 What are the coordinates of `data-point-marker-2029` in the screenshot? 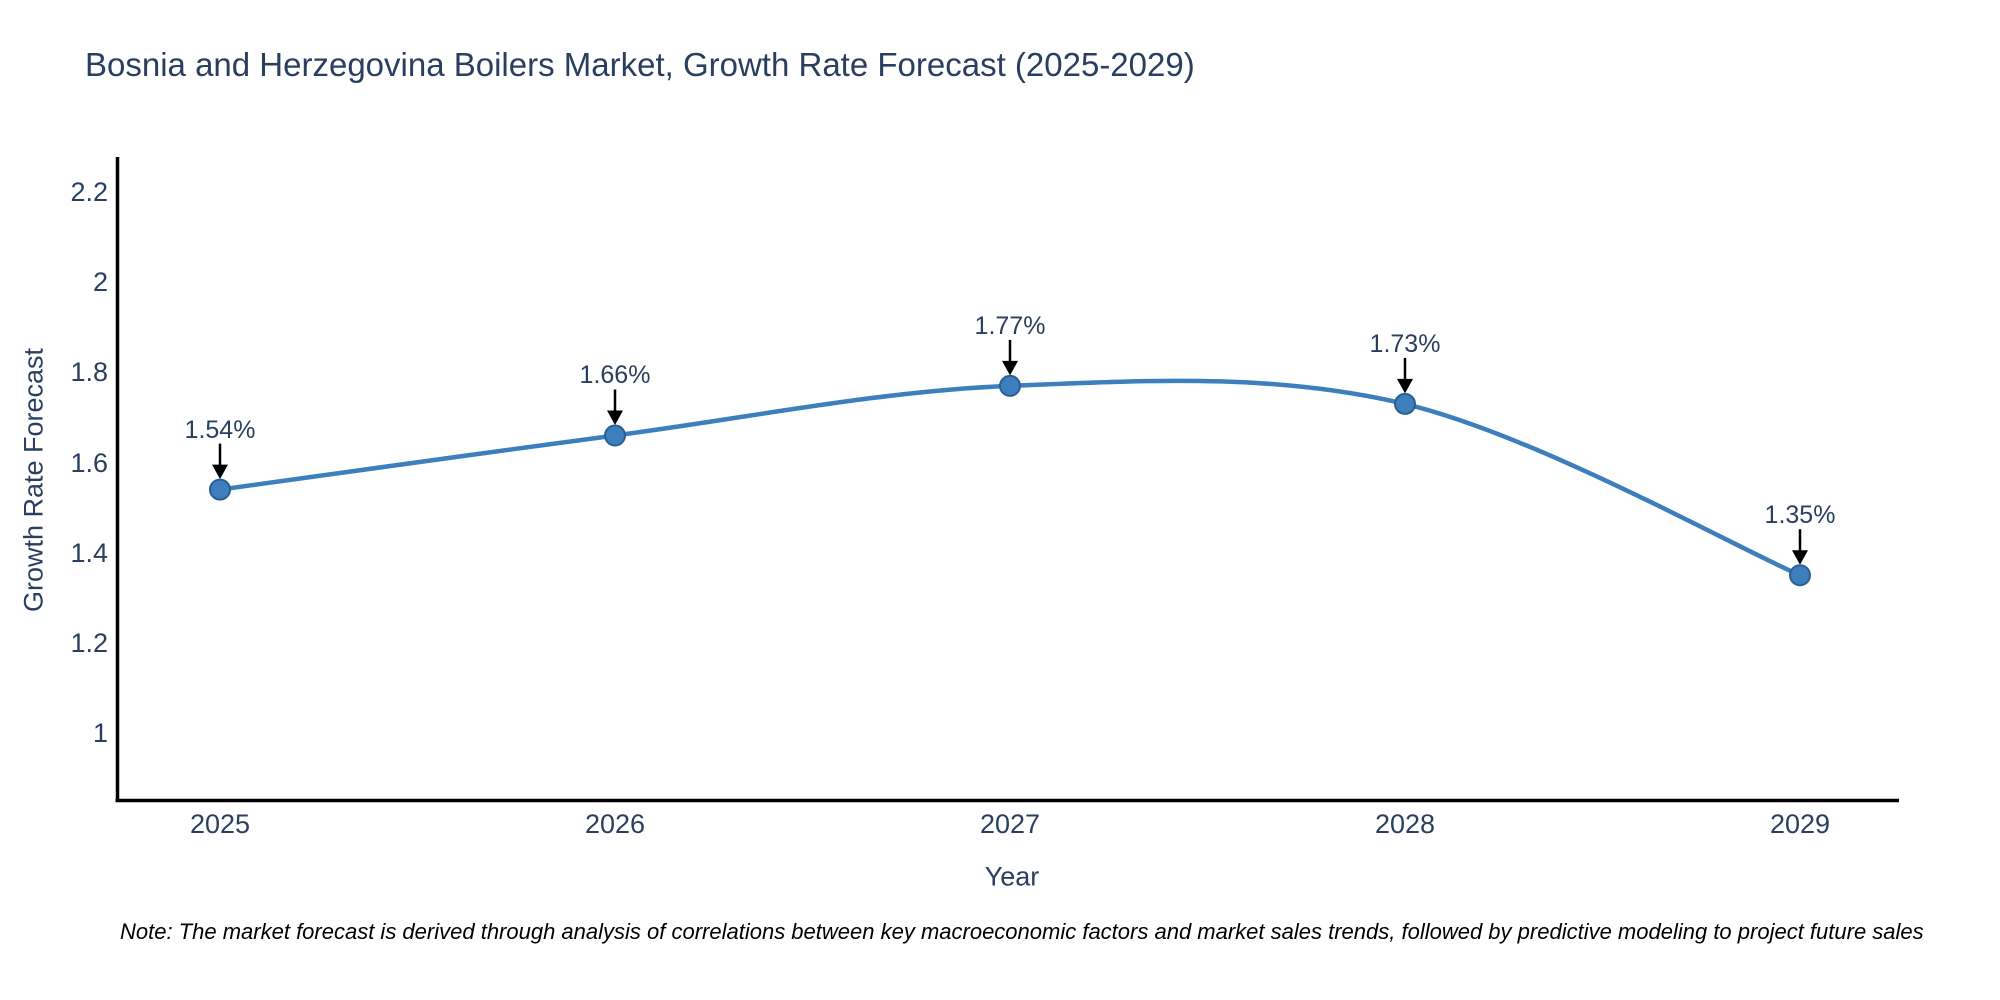 It's located at (1800, 575).